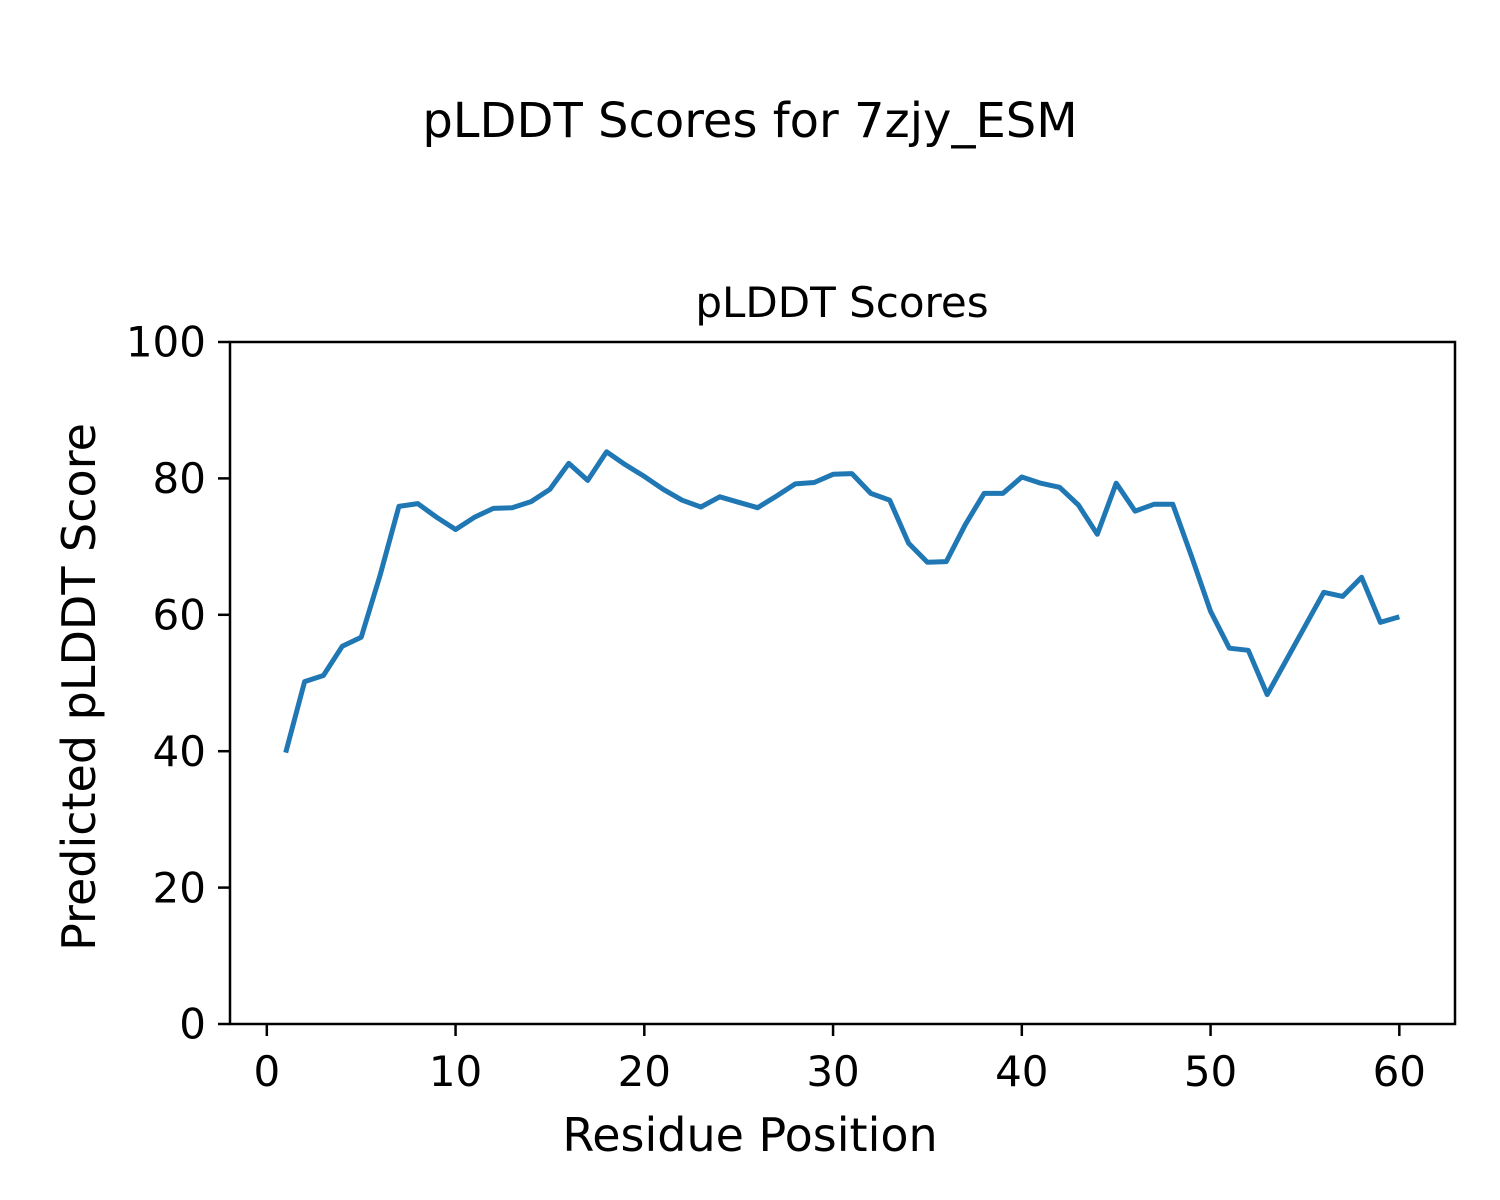 The image size is (1500, 1200). Describe the element at coordinates (266, 1071) in the screenshot. I see `x-tick-label: 0` at that location.